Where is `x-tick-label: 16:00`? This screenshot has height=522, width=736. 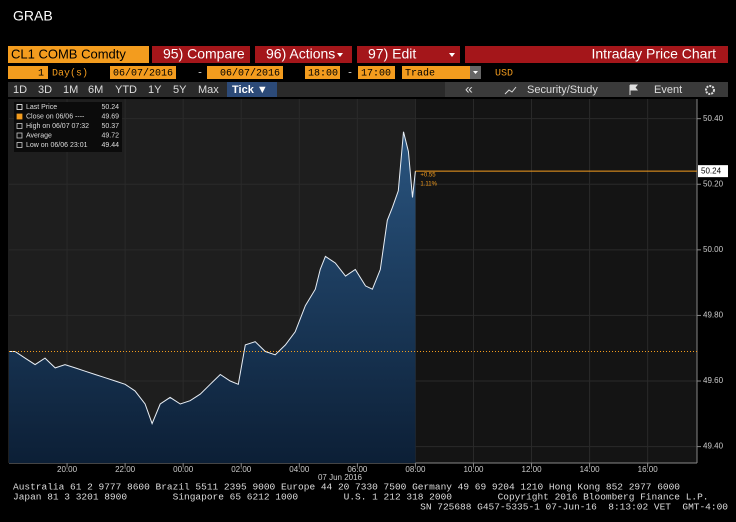 x-tick-label: 16:00 is located at coordinates (648, 469).